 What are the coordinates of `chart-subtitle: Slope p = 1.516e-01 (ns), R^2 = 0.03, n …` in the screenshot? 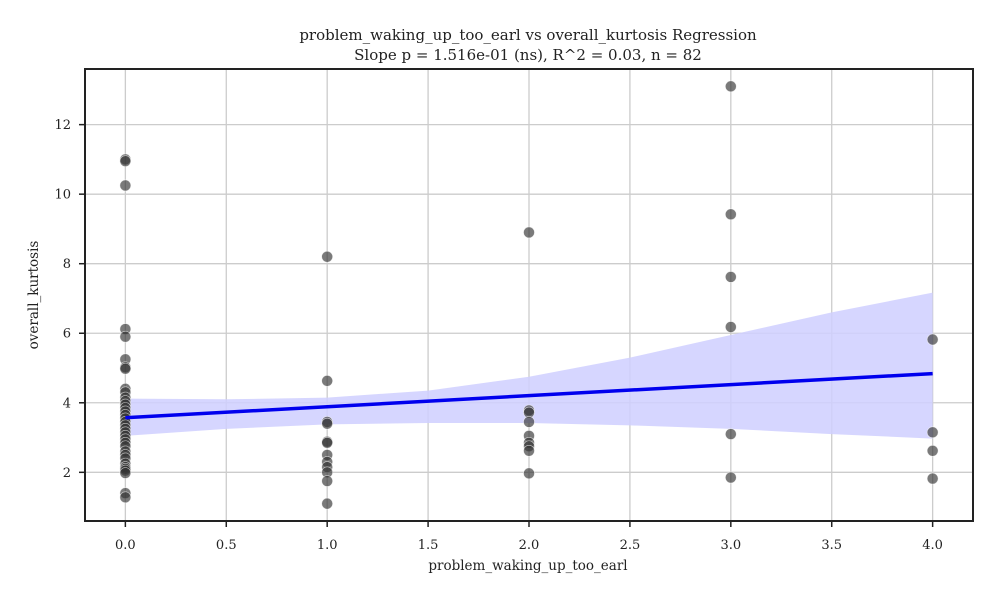 It's located at (528, 55).